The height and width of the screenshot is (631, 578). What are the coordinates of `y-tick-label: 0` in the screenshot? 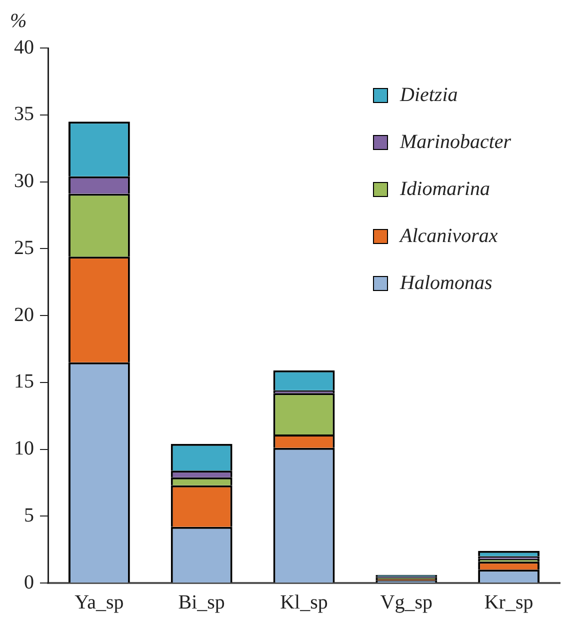 It's located at (29, 582).